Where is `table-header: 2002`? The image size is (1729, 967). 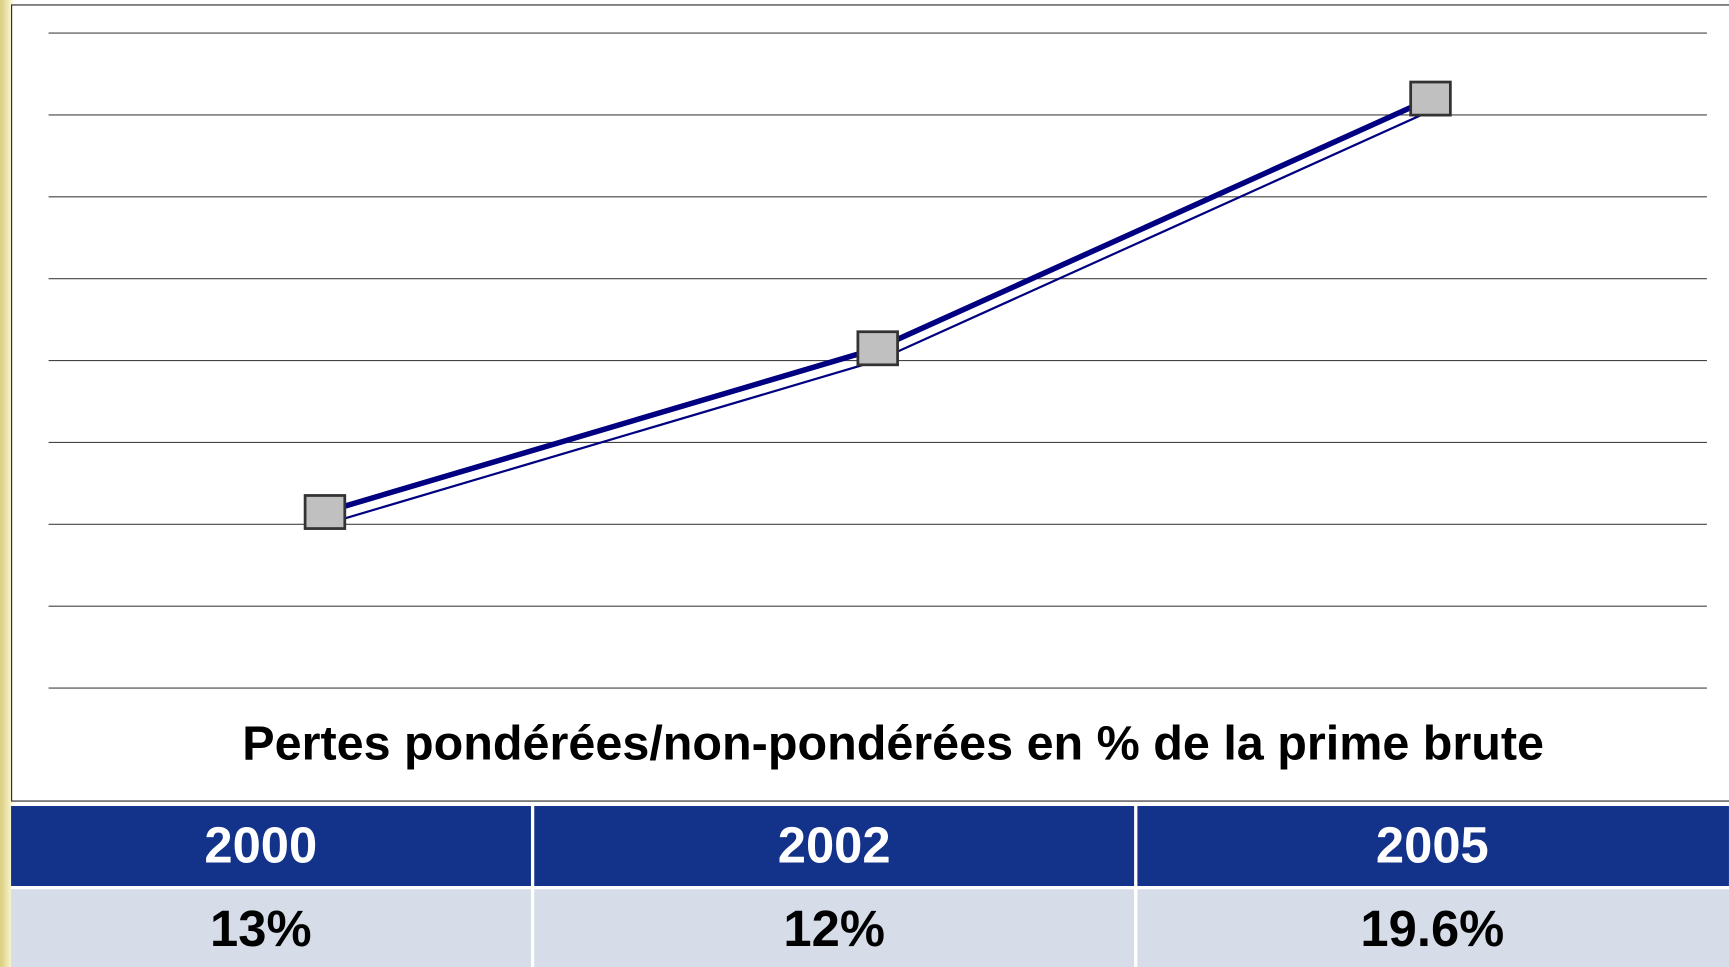
table-header: 2002 is located at coordinates (834, 844).